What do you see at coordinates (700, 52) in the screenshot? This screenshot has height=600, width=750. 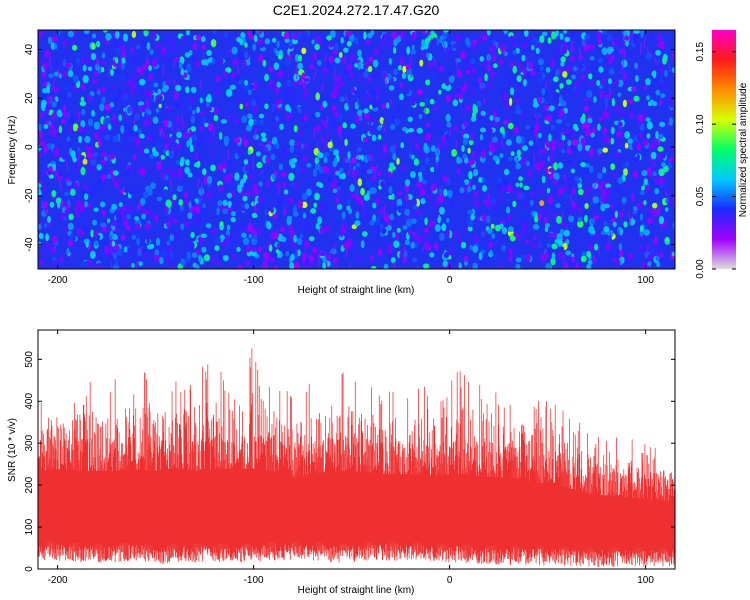 I see `colorbar-tick-label: 0.15` at bounding box center [700, 52].